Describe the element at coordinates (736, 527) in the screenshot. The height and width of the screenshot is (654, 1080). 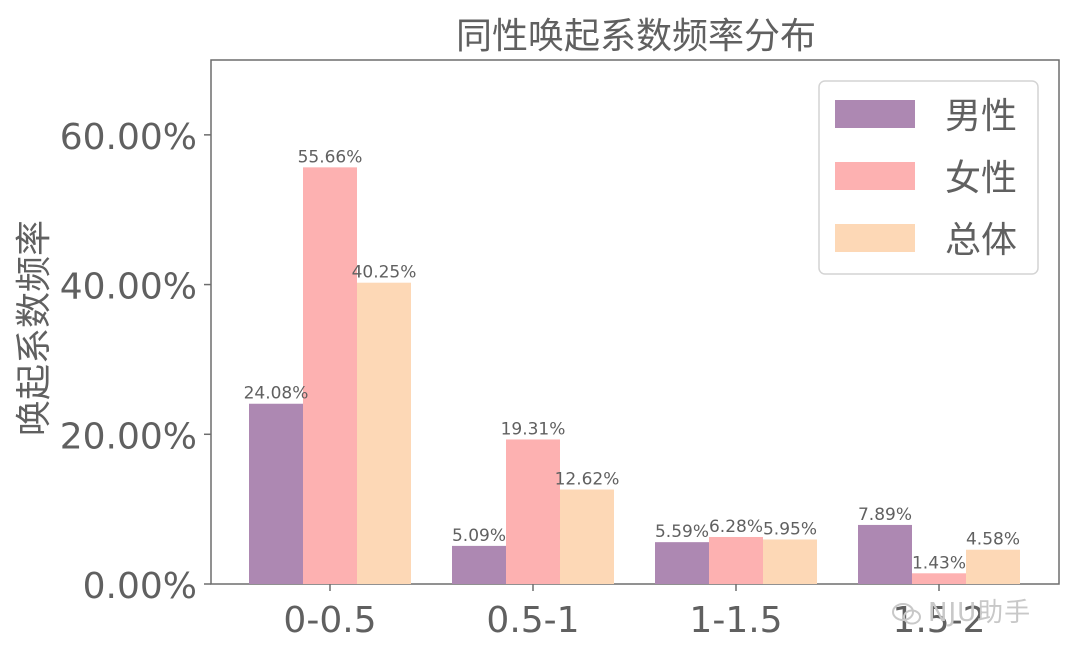
I see `data-label: 6.28%` at that location.